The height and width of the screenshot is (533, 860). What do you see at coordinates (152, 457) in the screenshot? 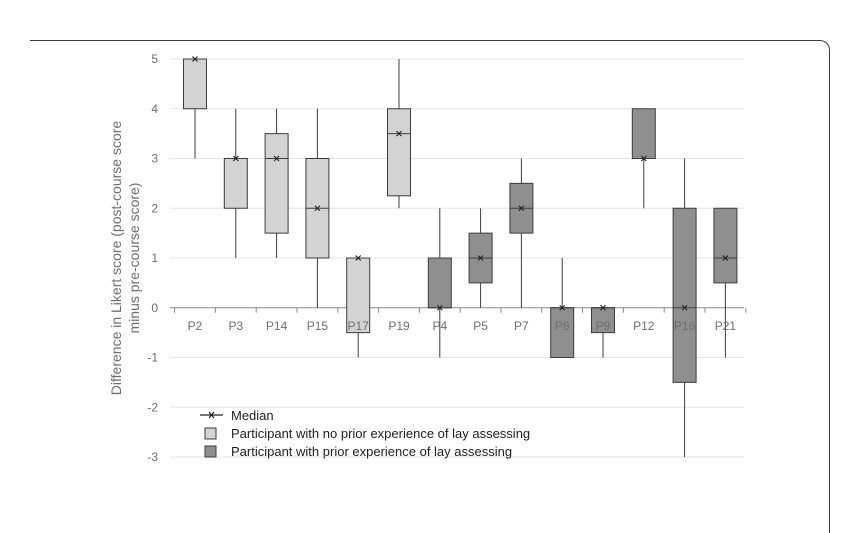
I see `y-tick-label: -3` at bounding box center [152, 457].